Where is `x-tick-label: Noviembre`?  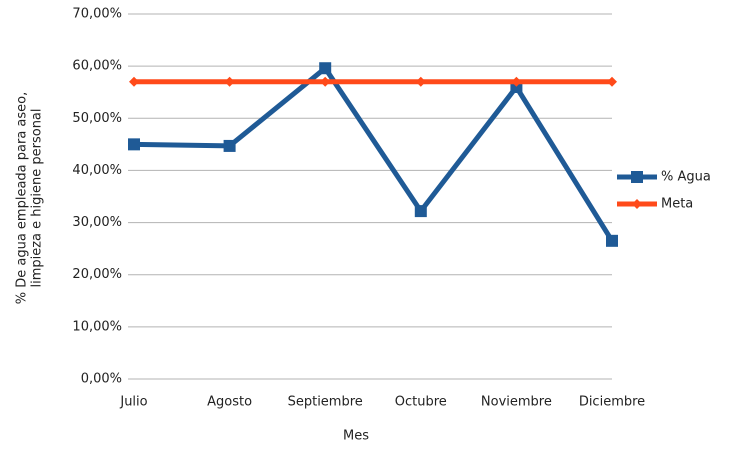 x-tick-label: Noviembre is located at coordinates (516, 402).